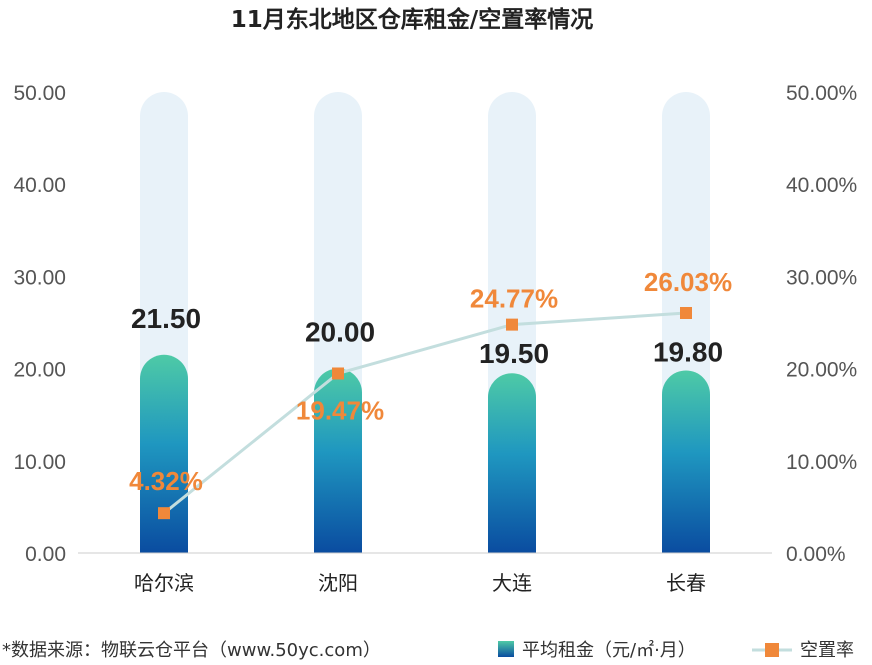 This screenshot has width=872, height=665. What do you see at coordinates (821, 277) in the screenshot?
I see `right-tick-label: 30.00%` at bounding box center [821, 277].